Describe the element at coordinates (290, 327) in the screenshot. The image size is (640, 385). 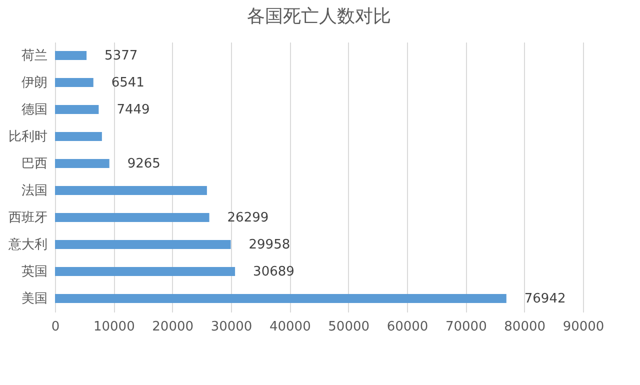
I see `x-tick-label: 40000` at that location.